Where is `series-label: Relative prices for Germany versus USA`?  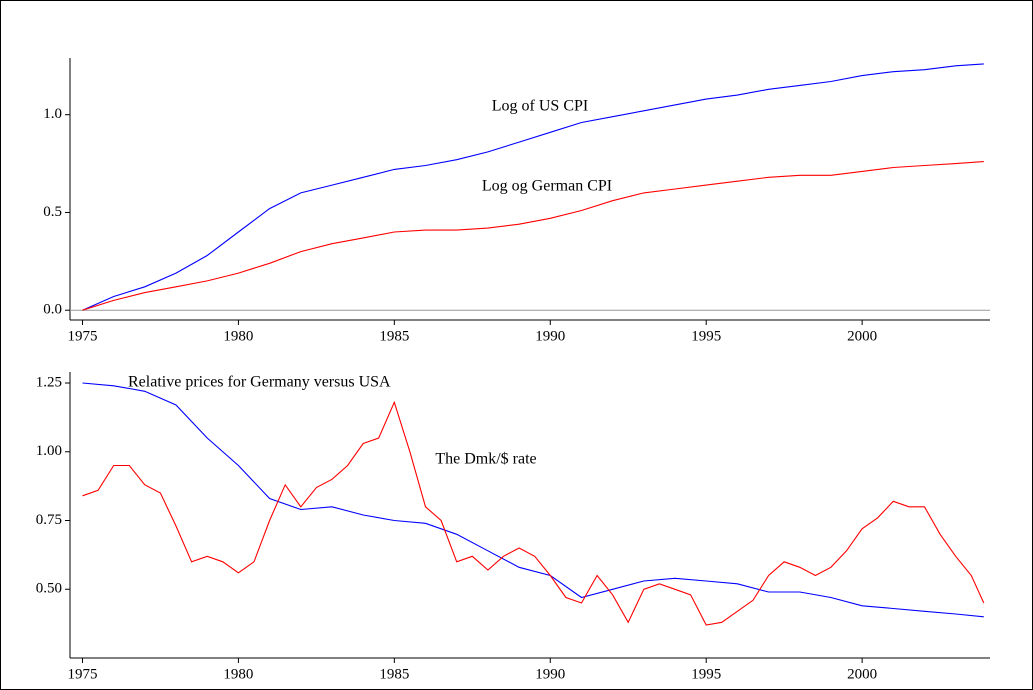 series-label: Relative prices for Germany versus USA is located at coordinates (259, 382).